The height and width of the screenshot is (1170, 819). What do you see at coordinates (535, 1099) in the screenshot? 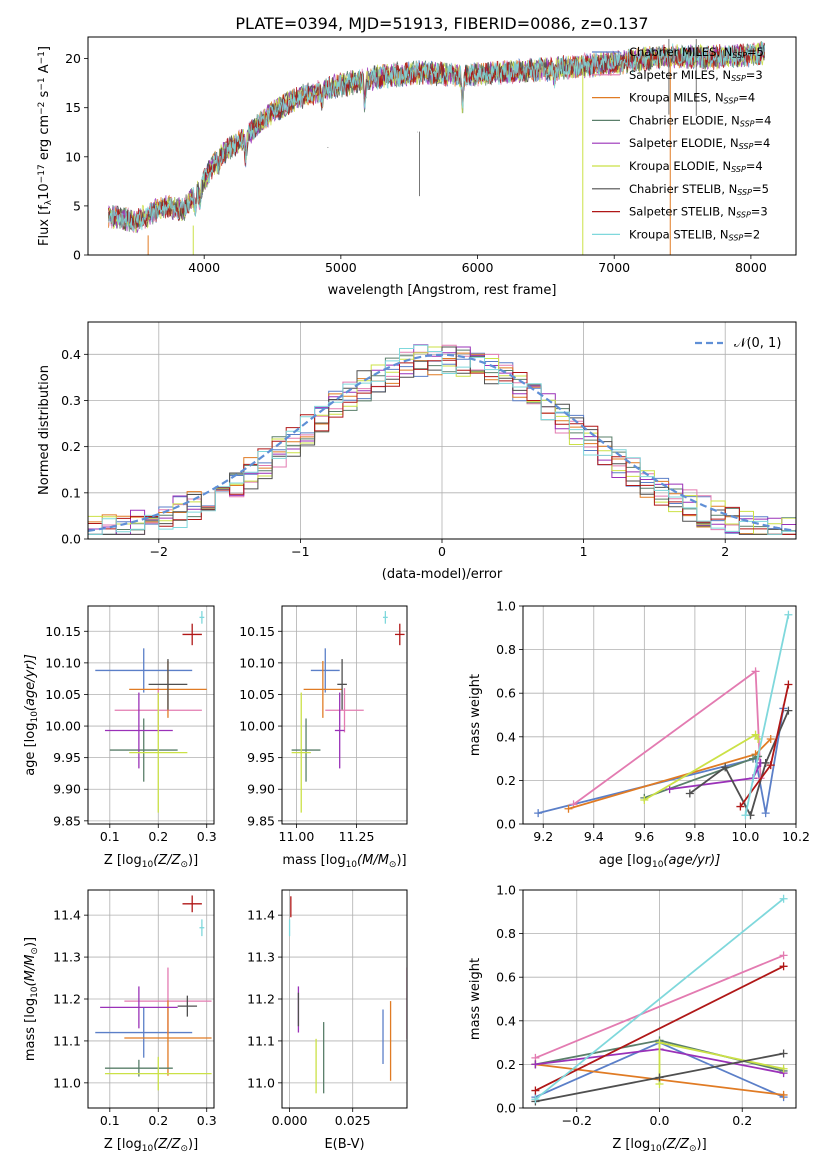
I see `weight-marker-kroupa-stelib` at bounding box center [535, 1099].